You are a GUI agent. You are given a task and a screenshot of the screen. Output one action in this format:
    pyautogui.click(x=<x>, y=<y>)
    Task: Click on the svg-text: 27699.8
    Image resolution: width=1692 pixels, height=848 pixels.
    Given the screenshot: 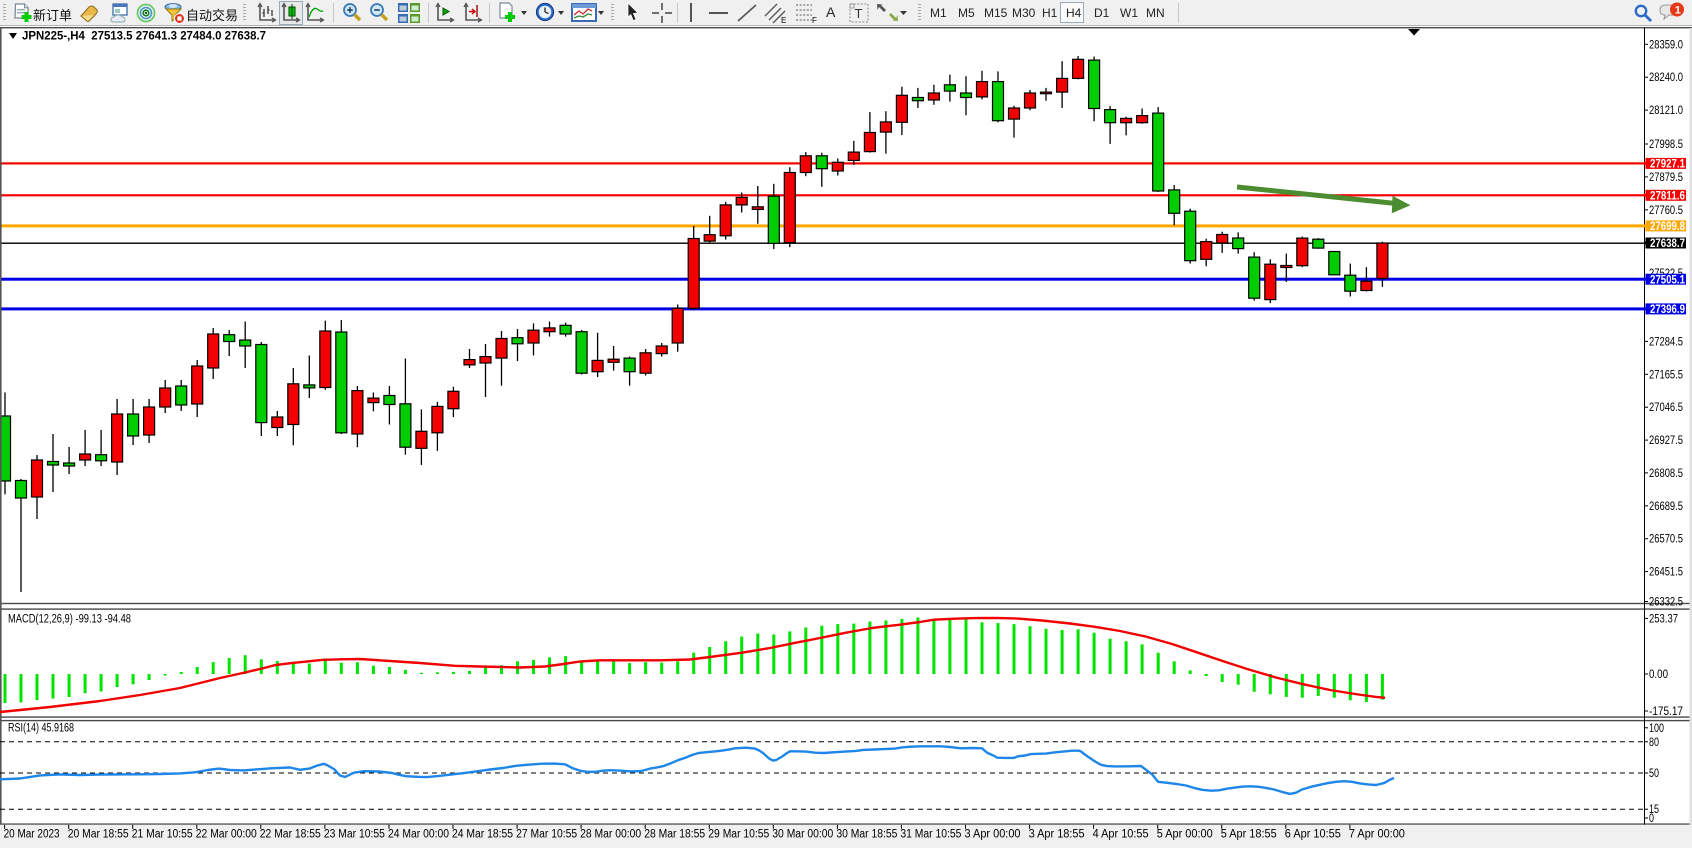 What is the action you would take?
    pyautogui.click(x=1668, y=227)
    